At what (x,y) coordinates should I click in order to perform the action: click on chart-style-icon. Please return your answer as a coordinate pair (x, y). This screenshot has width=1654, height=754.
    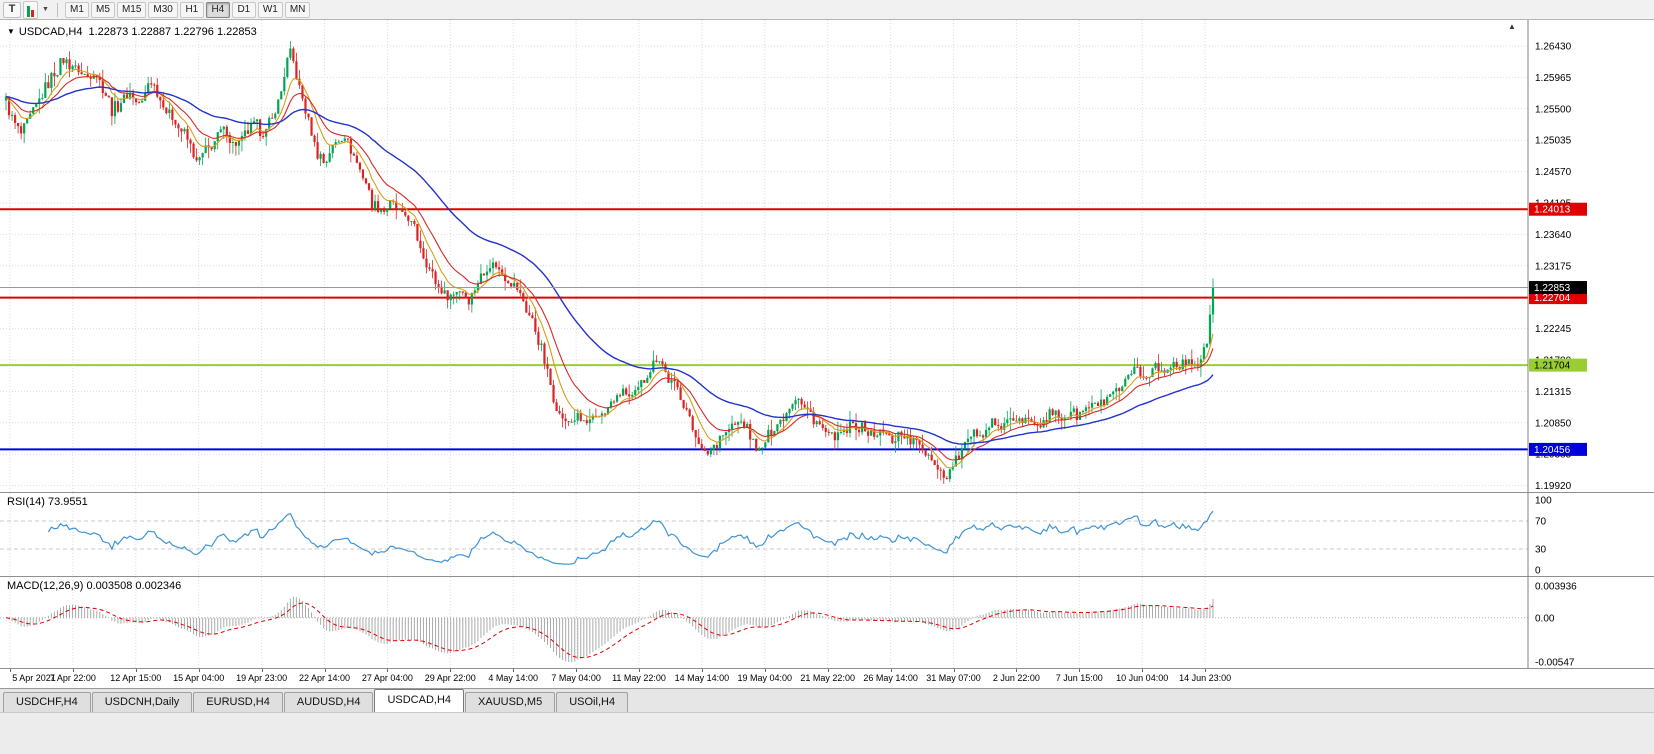
    Looking at the image, I should click on (30, 9).